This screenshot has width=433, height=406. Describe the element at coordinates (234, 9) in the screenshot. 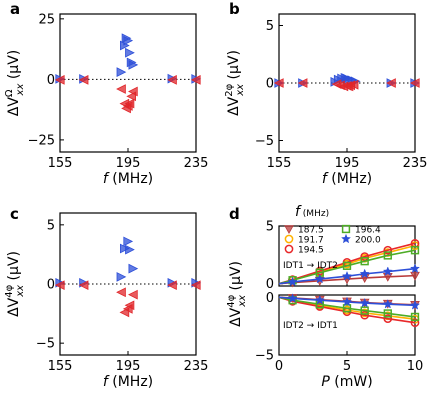

I see `panel-letter-b: b` at that location.